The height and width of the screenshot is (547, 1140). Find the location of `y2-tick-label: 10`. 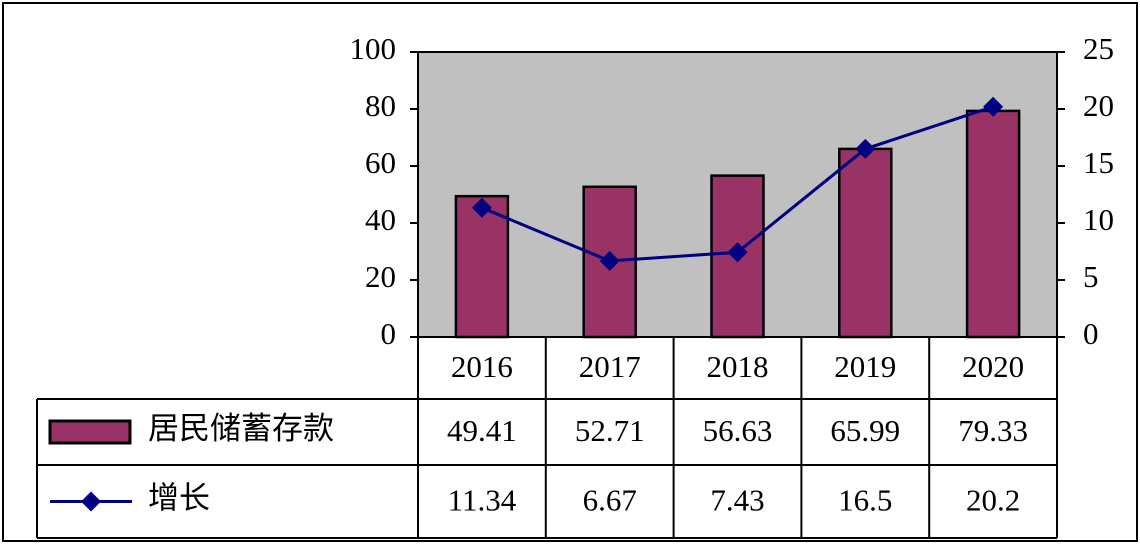

y2-tick-label: 10 is located at coordinates (1098, 219).